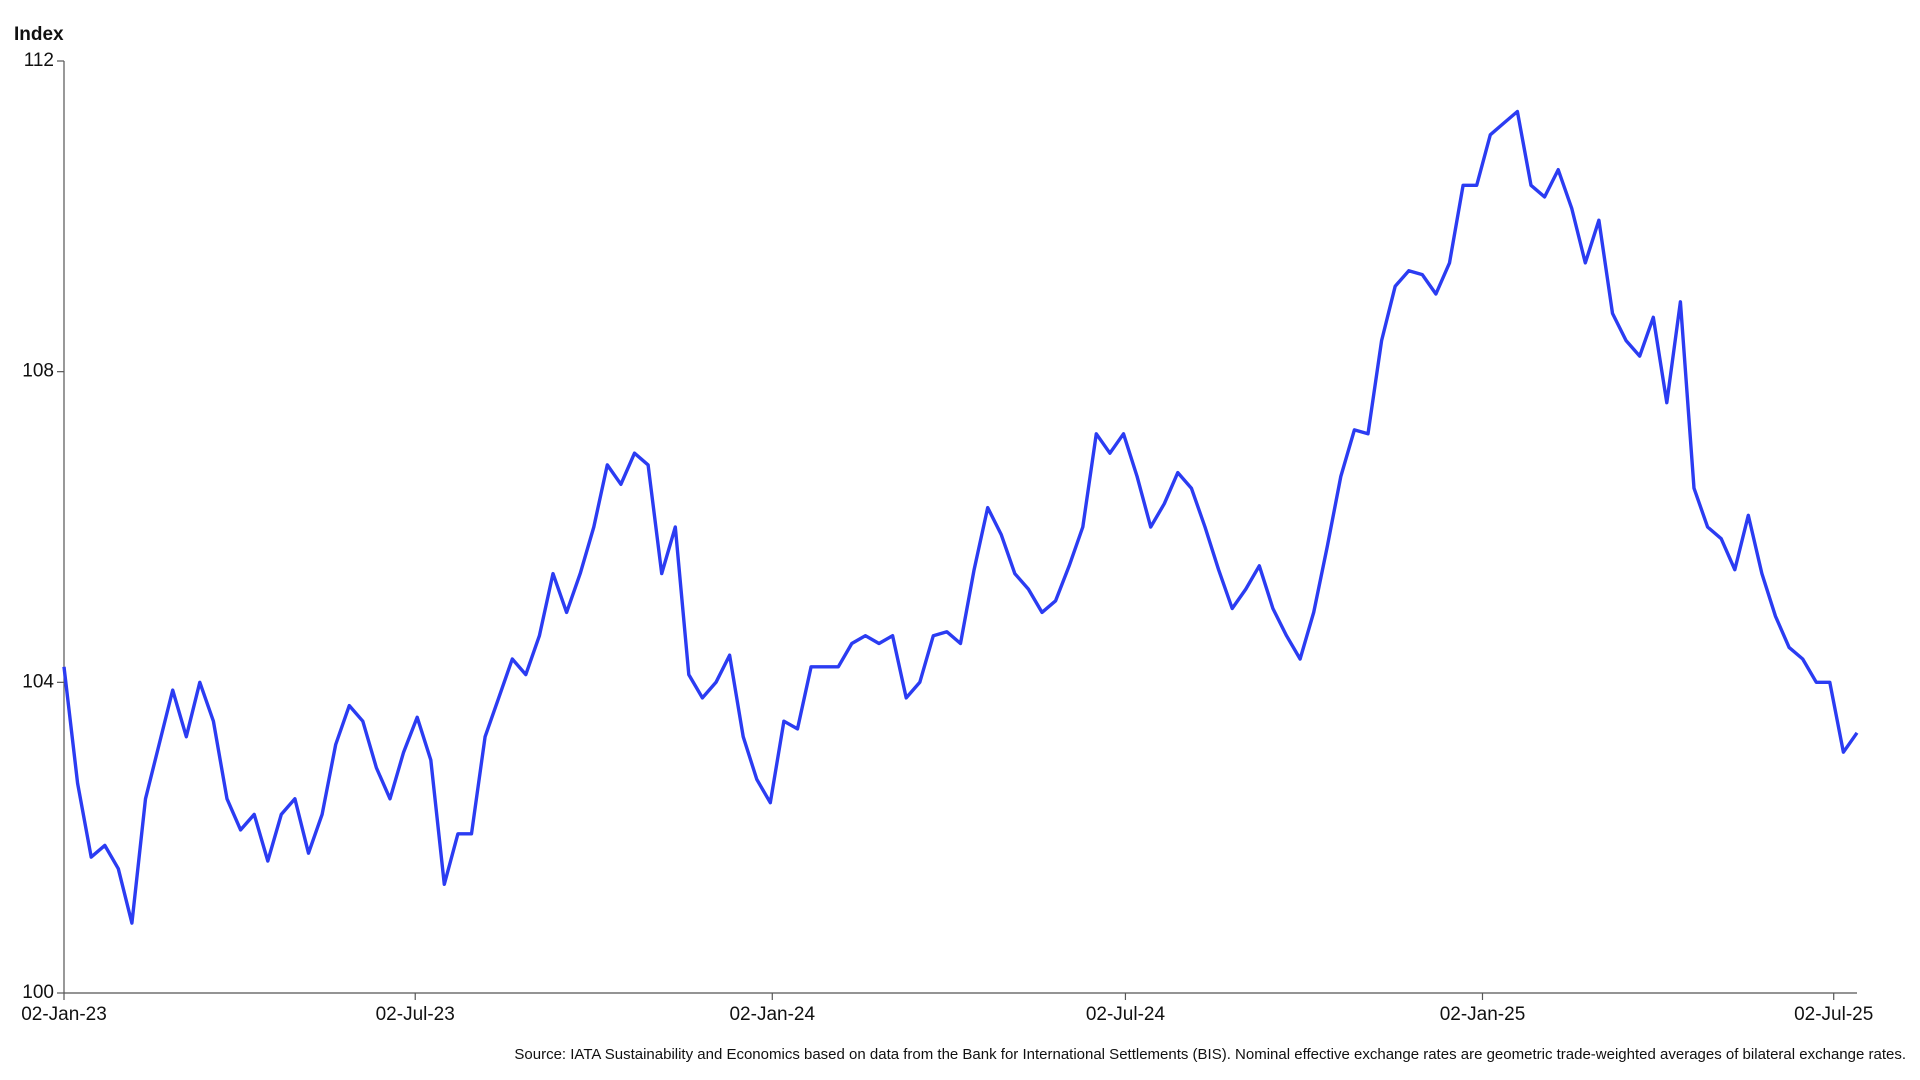 Image resolution: width=1920 pixels, height=1080 pixels. What do you see at coordinates (415, 1014) in the screenshot?
I see `x-tick-label: 02-Jul-23` at bounding box center [415, 1014].